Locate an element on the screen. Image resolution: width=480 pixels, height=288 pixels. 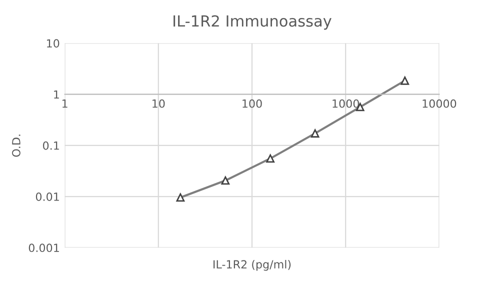
x-tick-label: 1 is located at coordinates (65, 104).